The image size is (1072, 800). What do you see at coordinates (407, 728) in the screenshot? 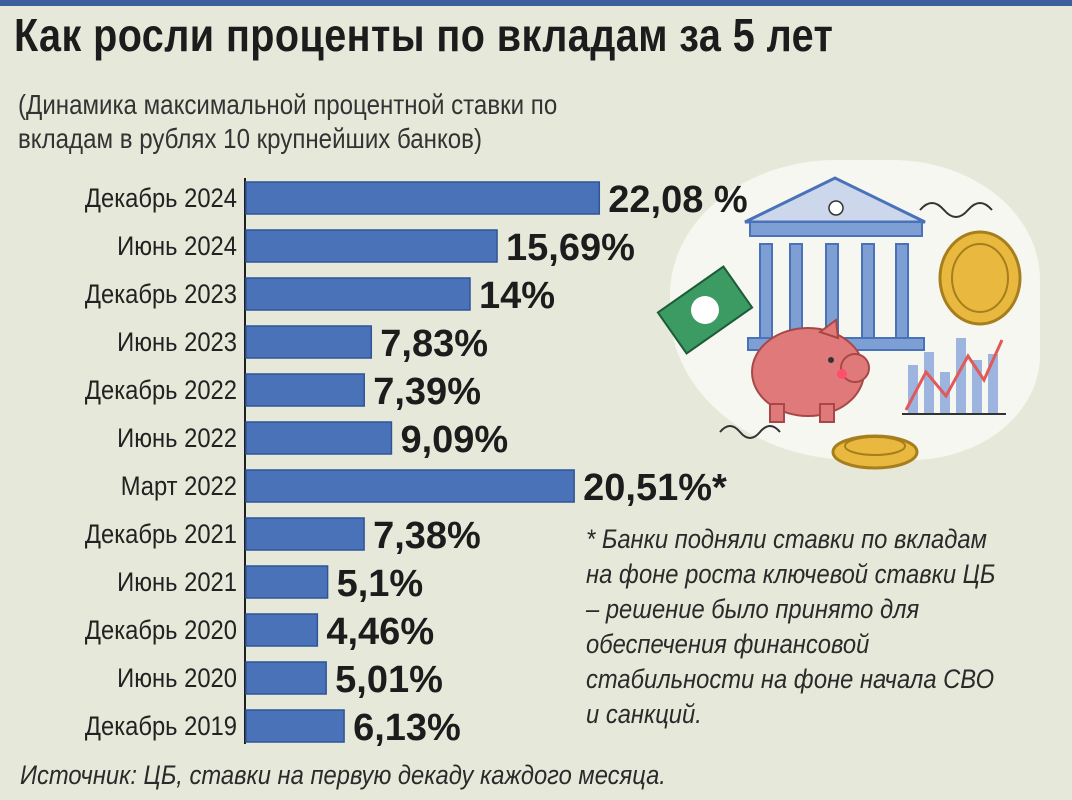
I see `data-label: 6,13%` at bounding box center [407, 728].